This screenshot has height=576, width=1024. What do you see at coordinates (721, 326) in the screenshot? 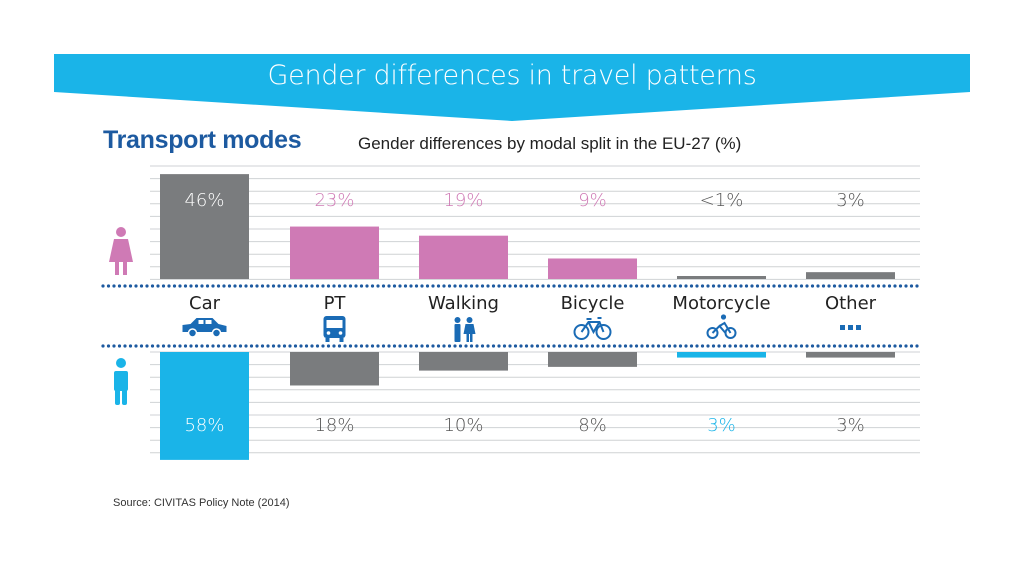
I see `motorcycle-icon` at bounding box center [721, 326].